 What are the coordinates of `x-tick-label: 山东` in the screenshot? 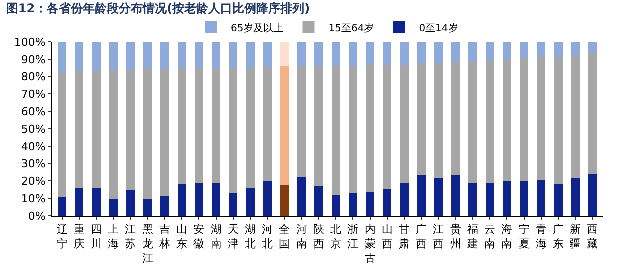 It's located at (182, 236).